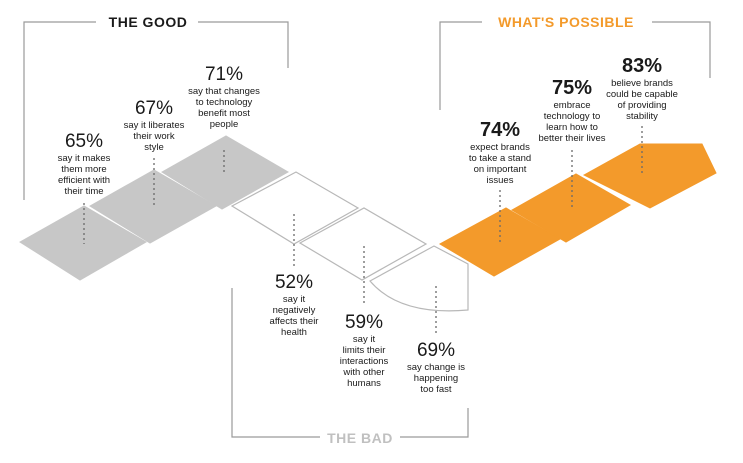 The image size is (743, 463). What do you see at coordinates (500, 180) in the screenshot?
I see `desc-line: issues` at bounding box center [500, 180].